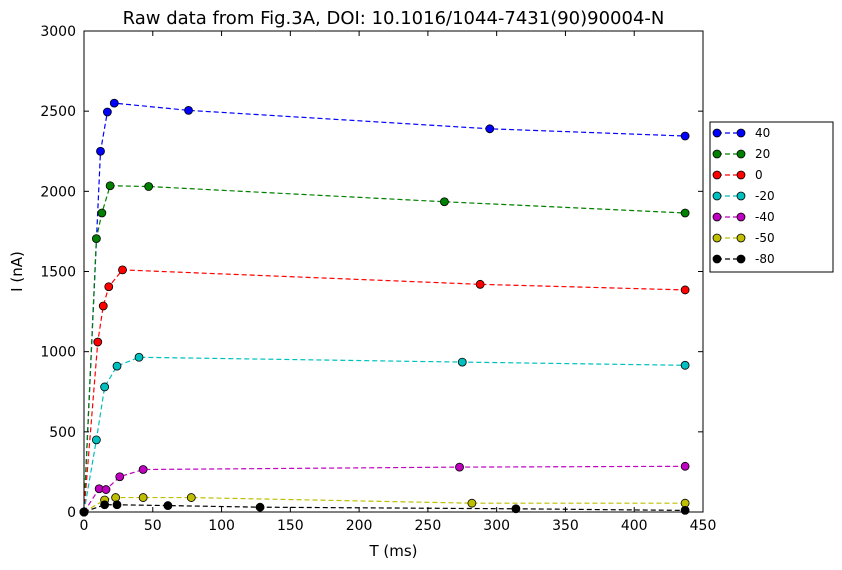 The image size is (842, 570). I want to click on legend-item: -80, so click(743, 259).